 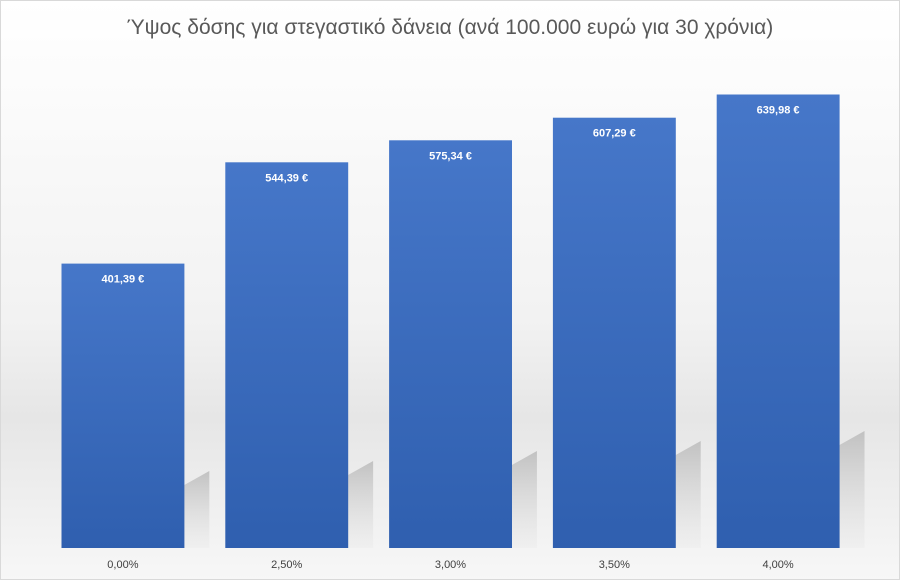 What do you see at coordinates (614, 565) in the screenshot?
I see `x-tick-label-350: 3,50%` at bounding box center [614, 565].